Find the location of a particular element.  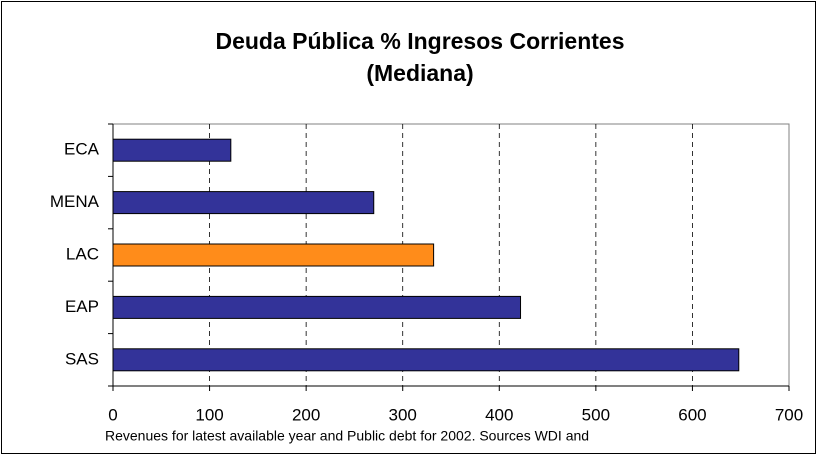

x-tick-label: 200 is located at coordinates (306, 414).